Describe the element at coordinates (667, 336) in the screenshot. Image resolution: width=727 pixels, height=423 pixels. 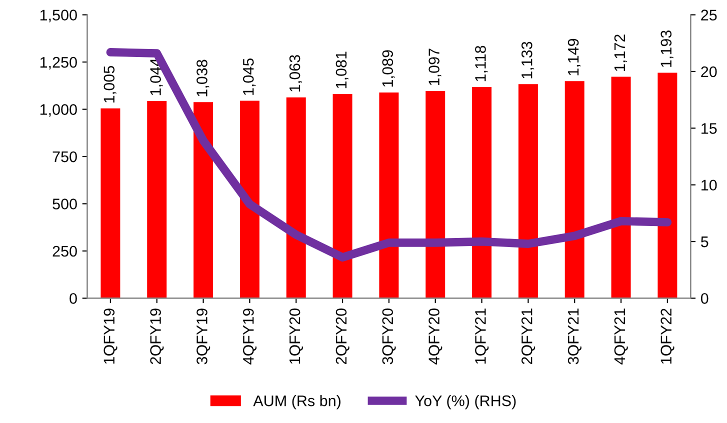
I see `x-tick-label: 1QFY22` at that location.